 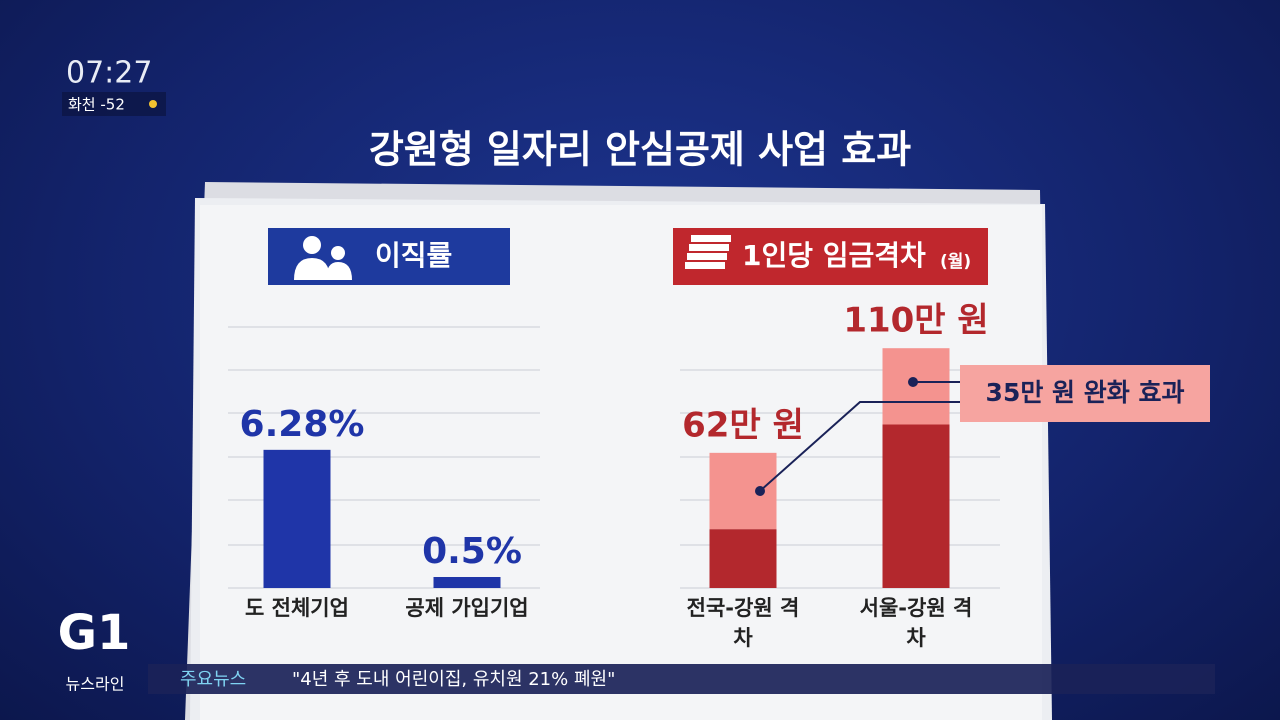 What do you see at coordinates (96, 105) in the screenshot?
I see `weather: 화천 -52` at bounding box center [96, 105].